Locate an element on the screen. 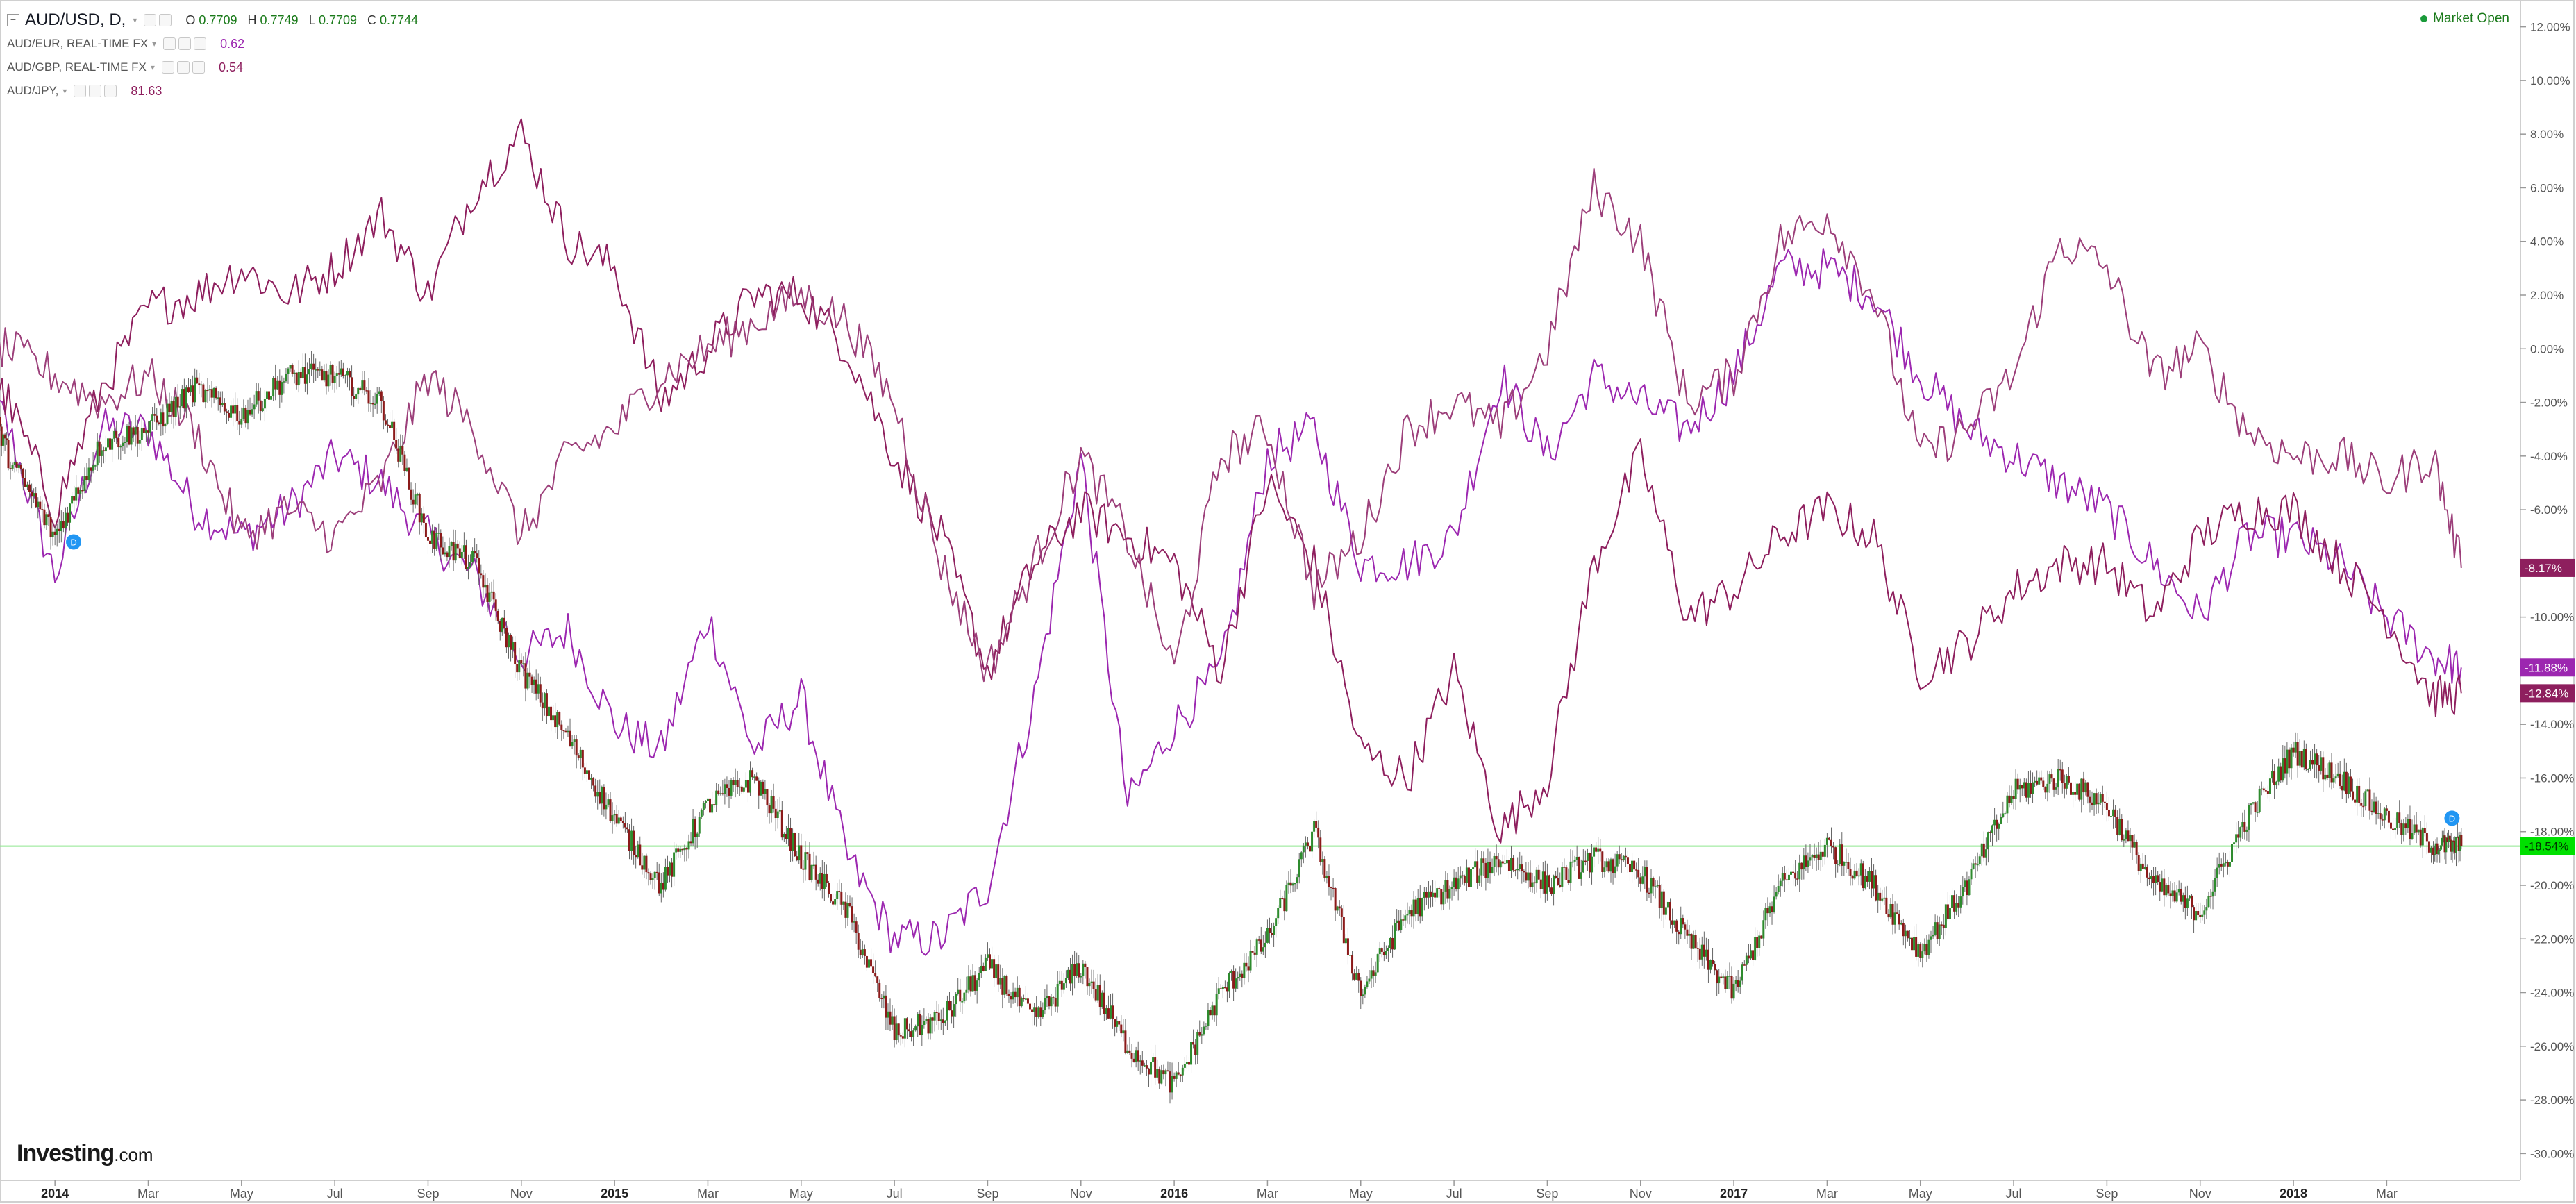 The image size is (2576, 1204). main-symbol: AUD/USD, D, is located at coordinates (75, 20).